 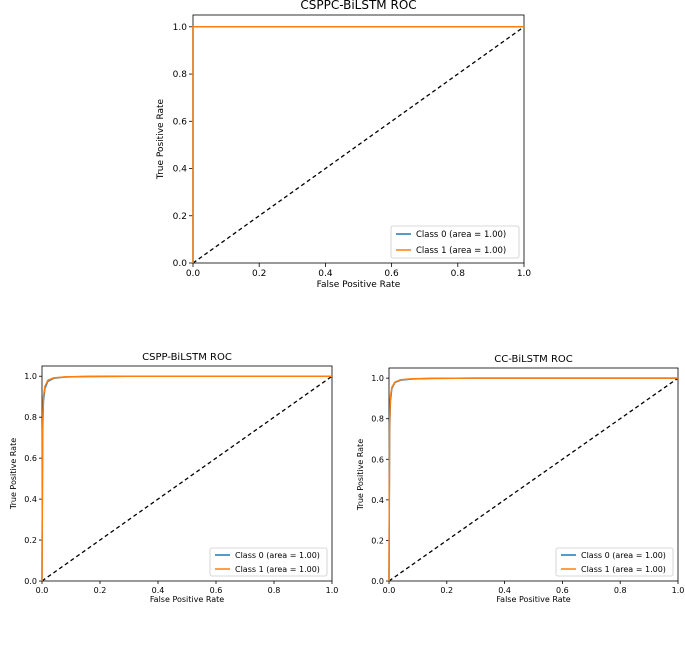 What do you see at coordinates (358, 6) in the screenshot?
I see `chart-title: CSPPC-BiLSTM ROC` at bounding box center [358, 6].